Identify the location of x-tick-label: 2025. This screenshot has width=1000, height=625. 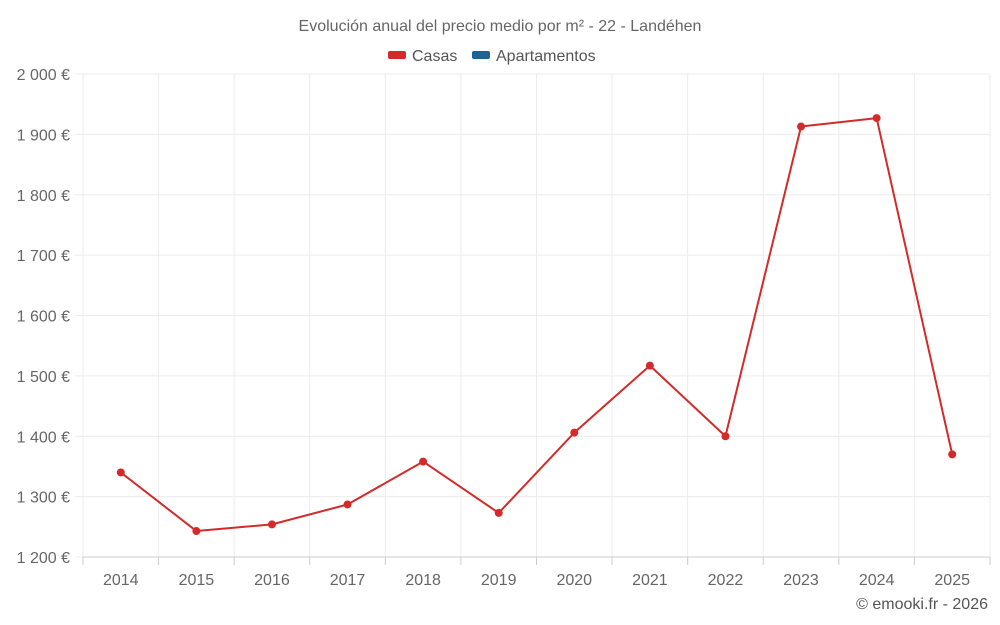
(952, 580).